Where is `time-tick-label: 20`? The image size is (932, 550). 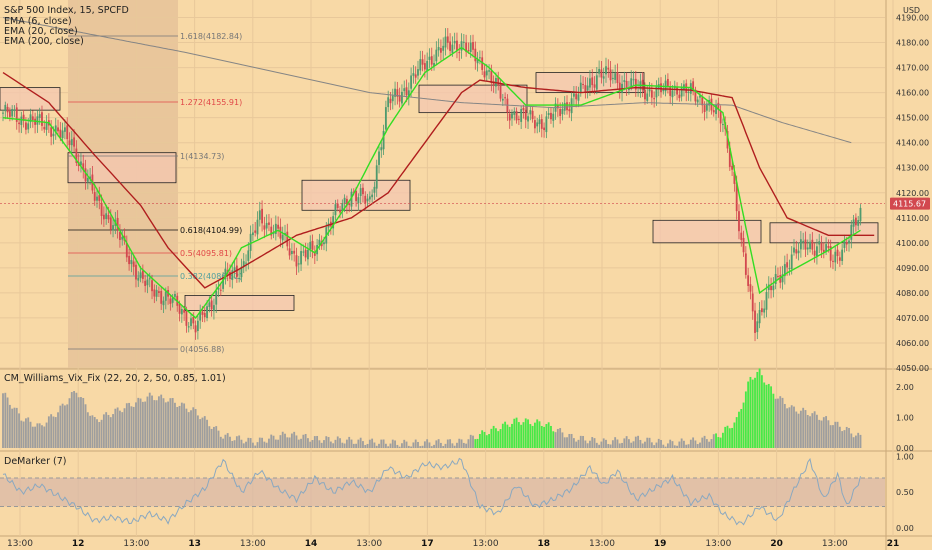
time-tick-label: 20 is located at coordinates (776, 544).